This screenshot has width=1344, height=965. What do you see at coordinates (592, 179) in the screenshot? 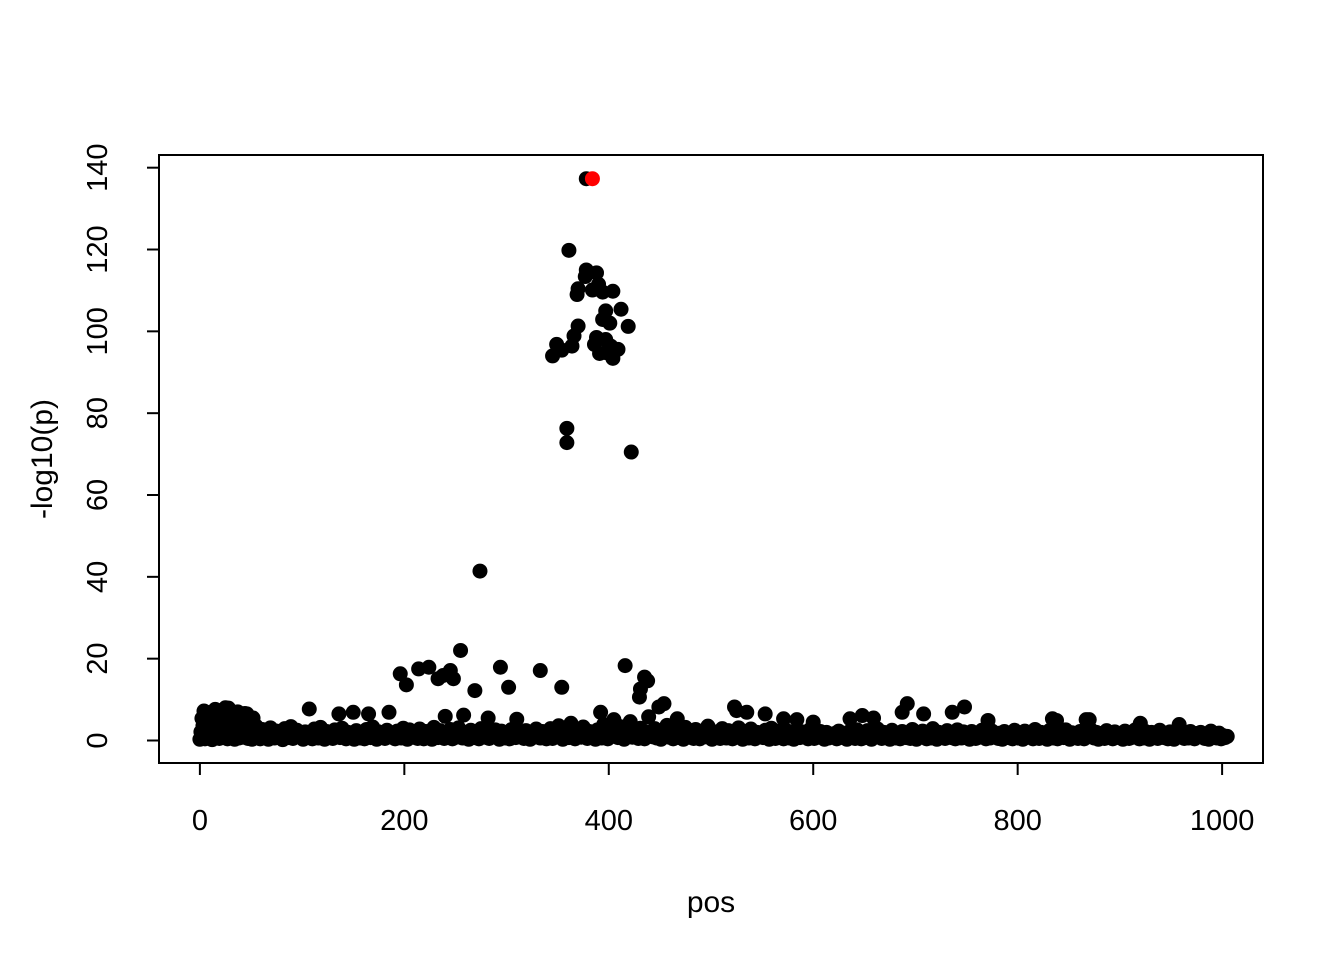
I see `highlighted-top-hit-point` at bounding box center [592, 179].